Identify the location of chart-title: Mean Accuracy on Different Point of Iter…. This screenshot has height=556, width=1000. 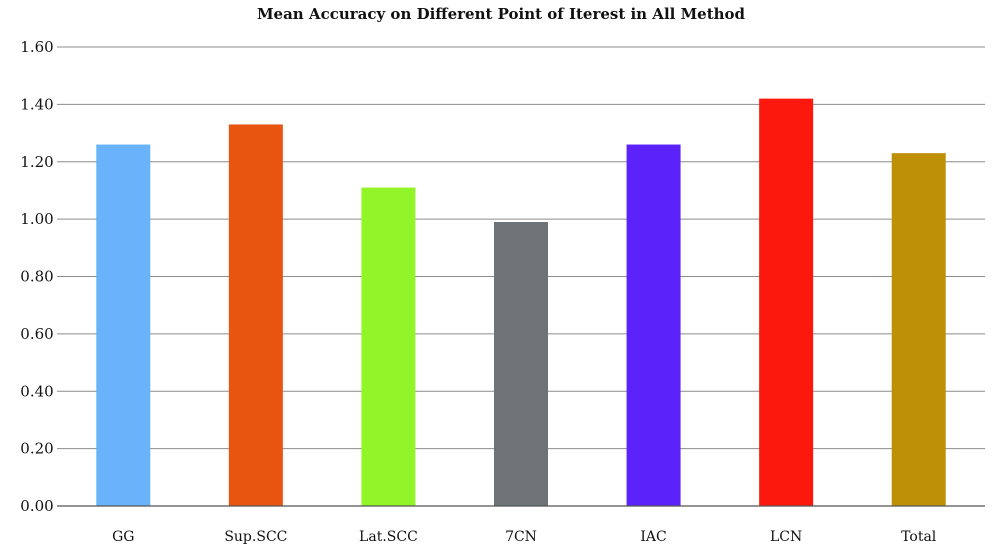
(501, 14).